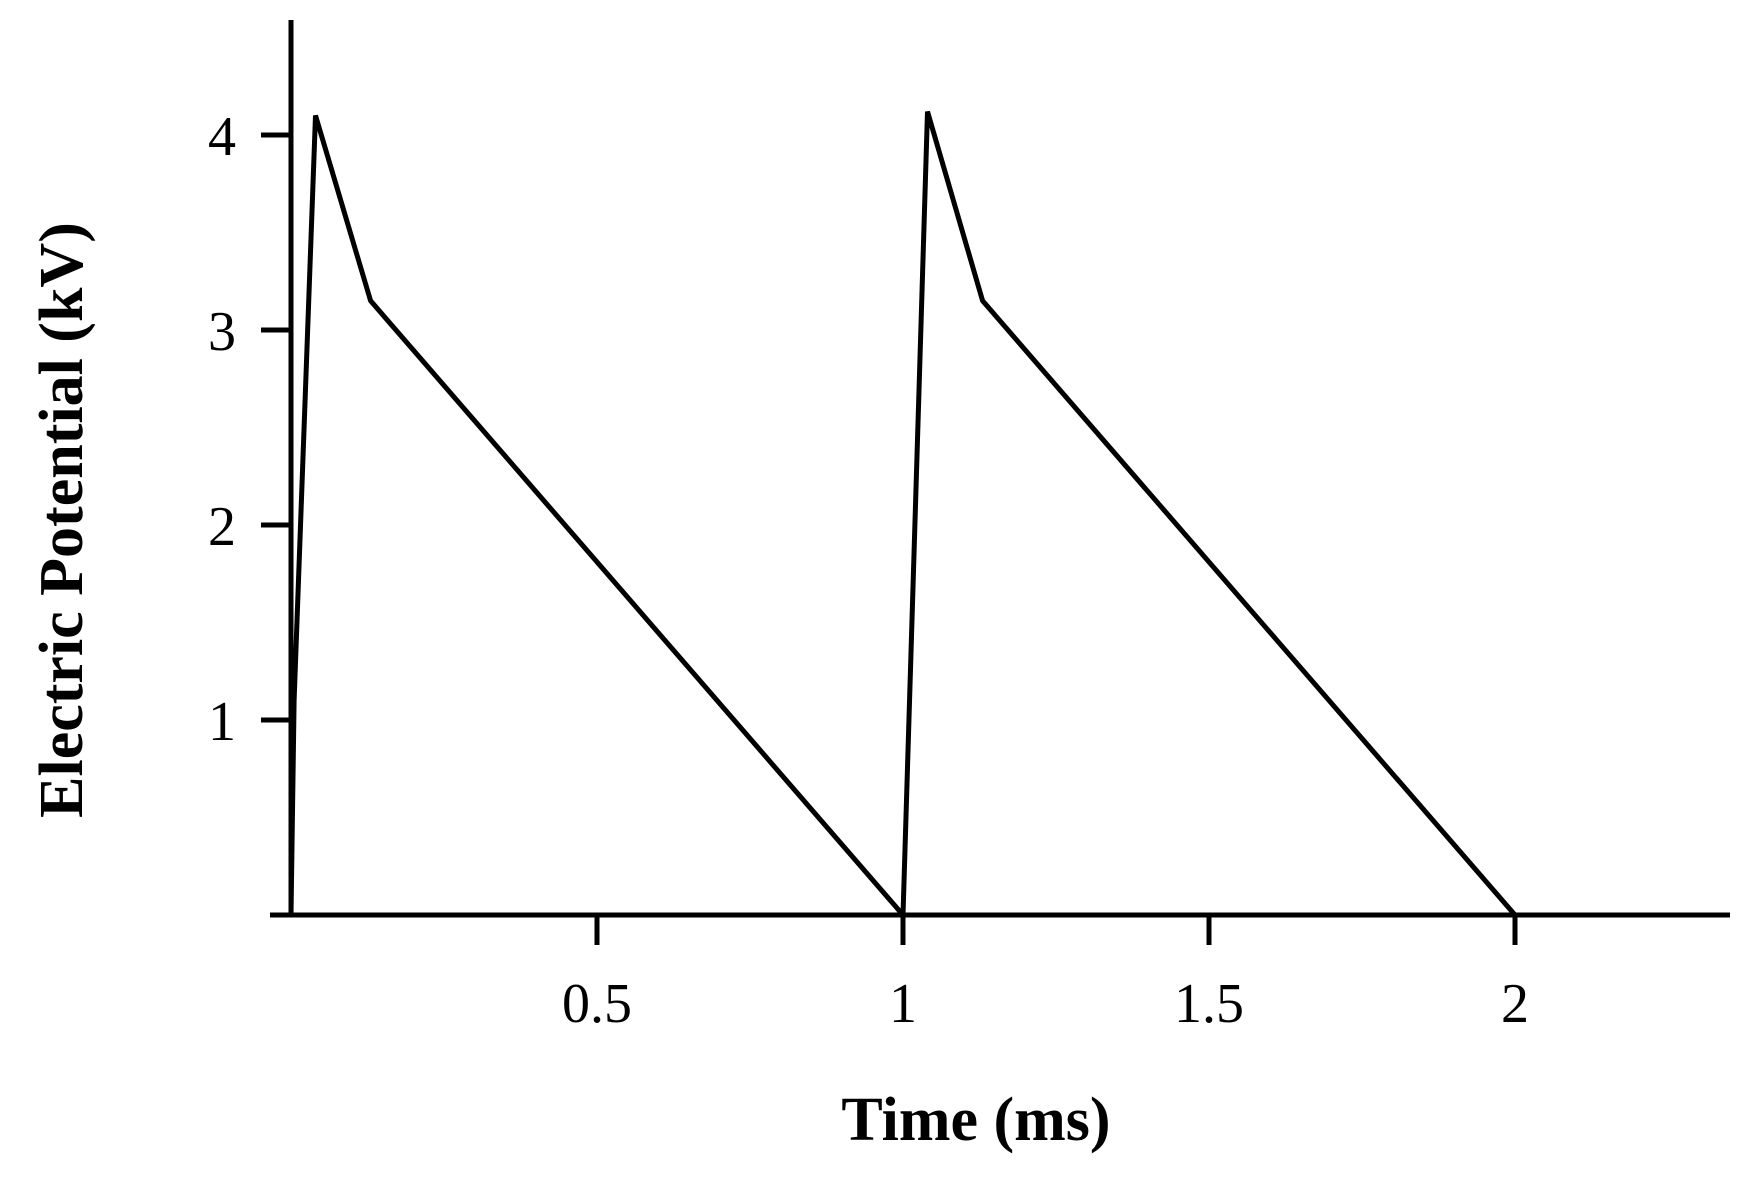  I want to click on y-tick-label: 3, so click(222, 332).